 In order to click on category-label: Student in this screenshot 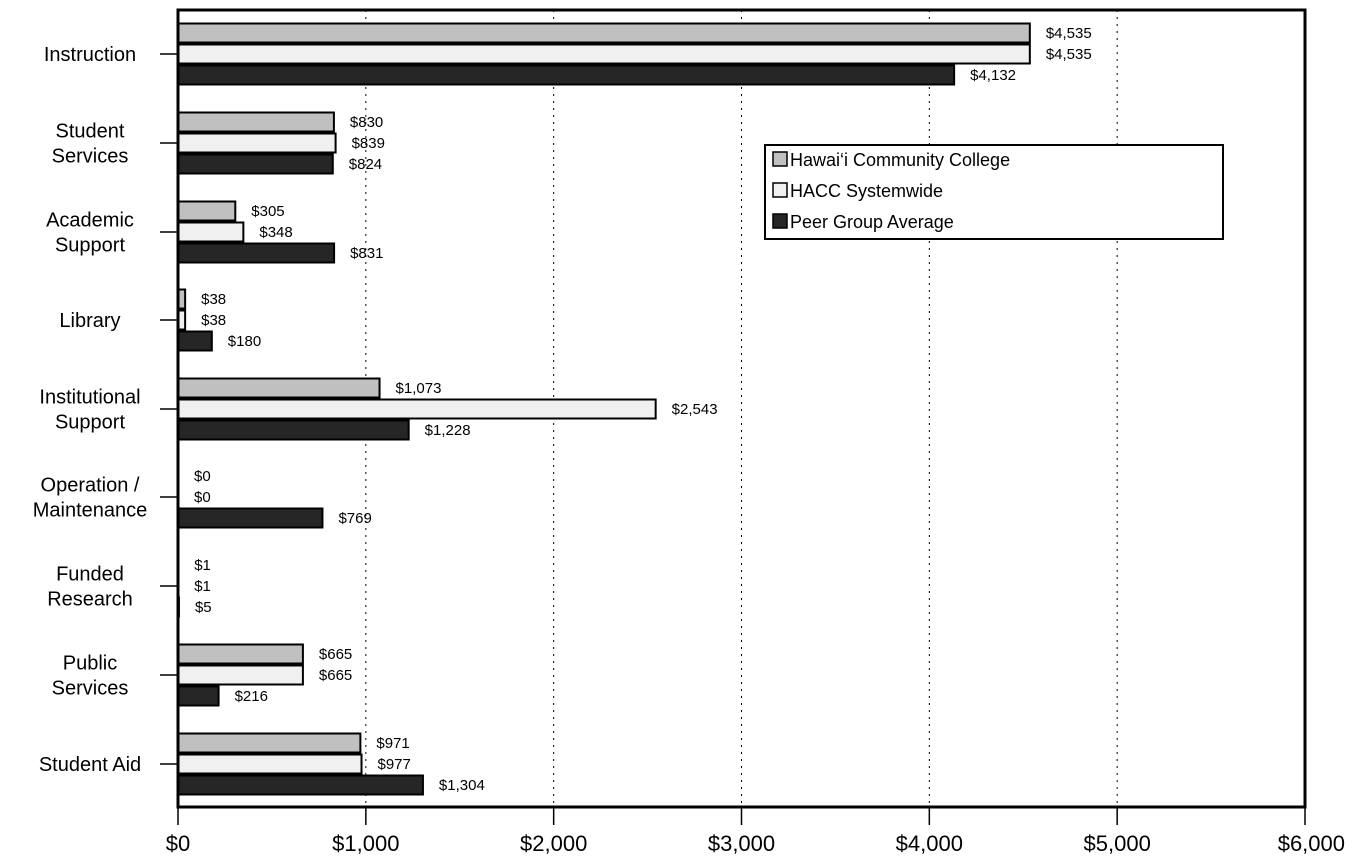, I will do `click(90, 132)`.